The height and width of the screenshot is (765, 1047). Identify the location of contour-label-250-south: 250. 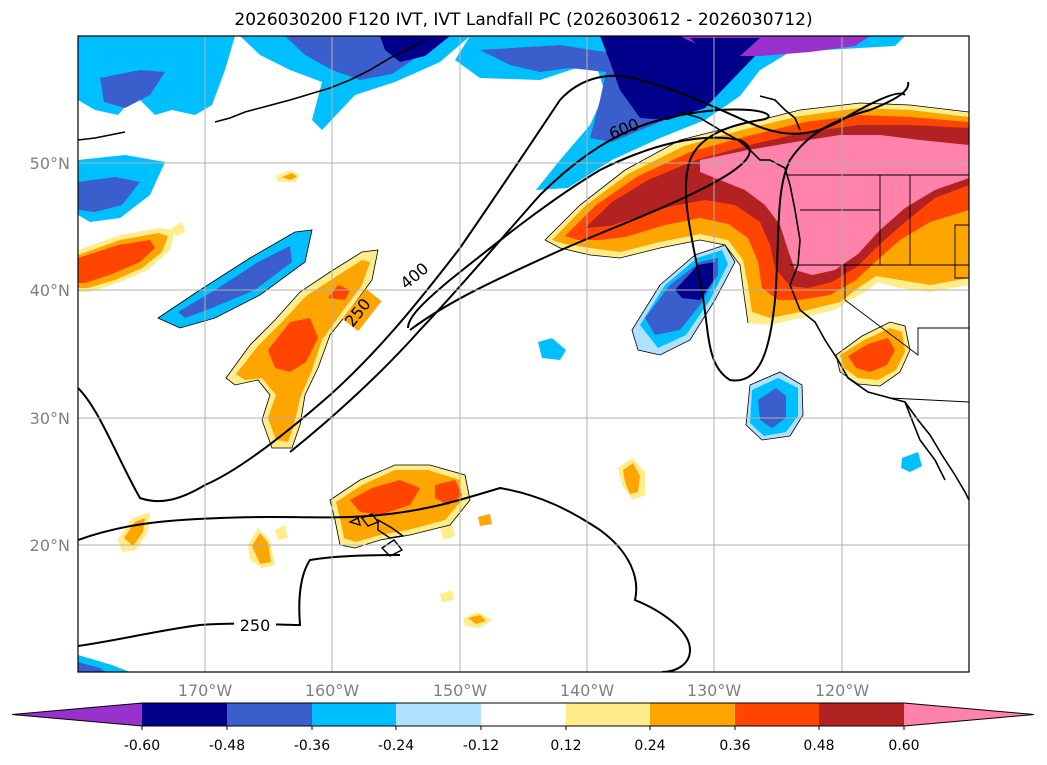
(255, 625).